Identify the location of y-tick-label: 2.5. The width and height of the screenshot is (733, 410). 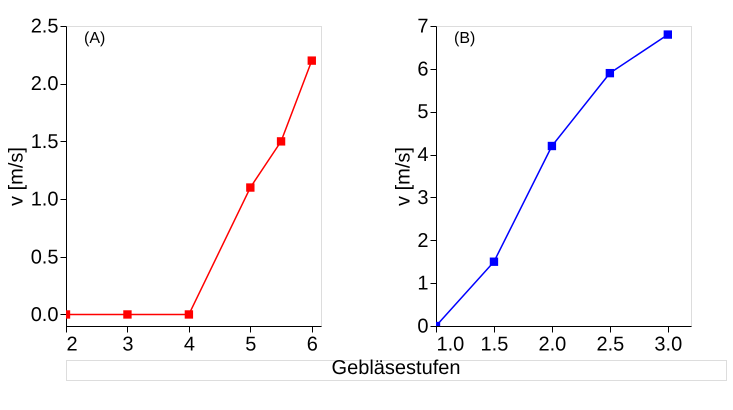
(44, 27).